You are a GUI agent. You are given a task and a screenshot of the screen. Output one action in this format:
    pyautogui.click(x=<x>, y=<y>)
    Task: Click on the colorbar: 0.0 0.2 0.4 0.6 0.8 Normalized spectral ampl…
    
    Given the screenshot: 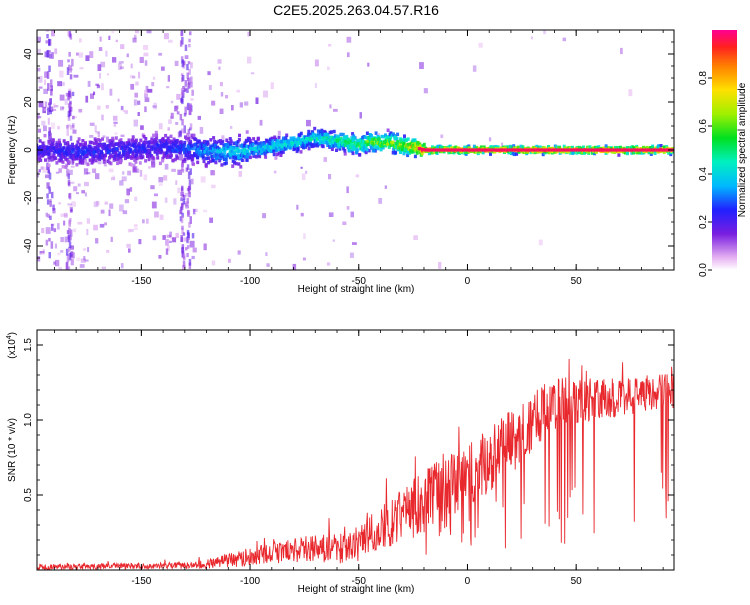 What is the action you would take?
    pyautogui.click(x=723, y=153)
    